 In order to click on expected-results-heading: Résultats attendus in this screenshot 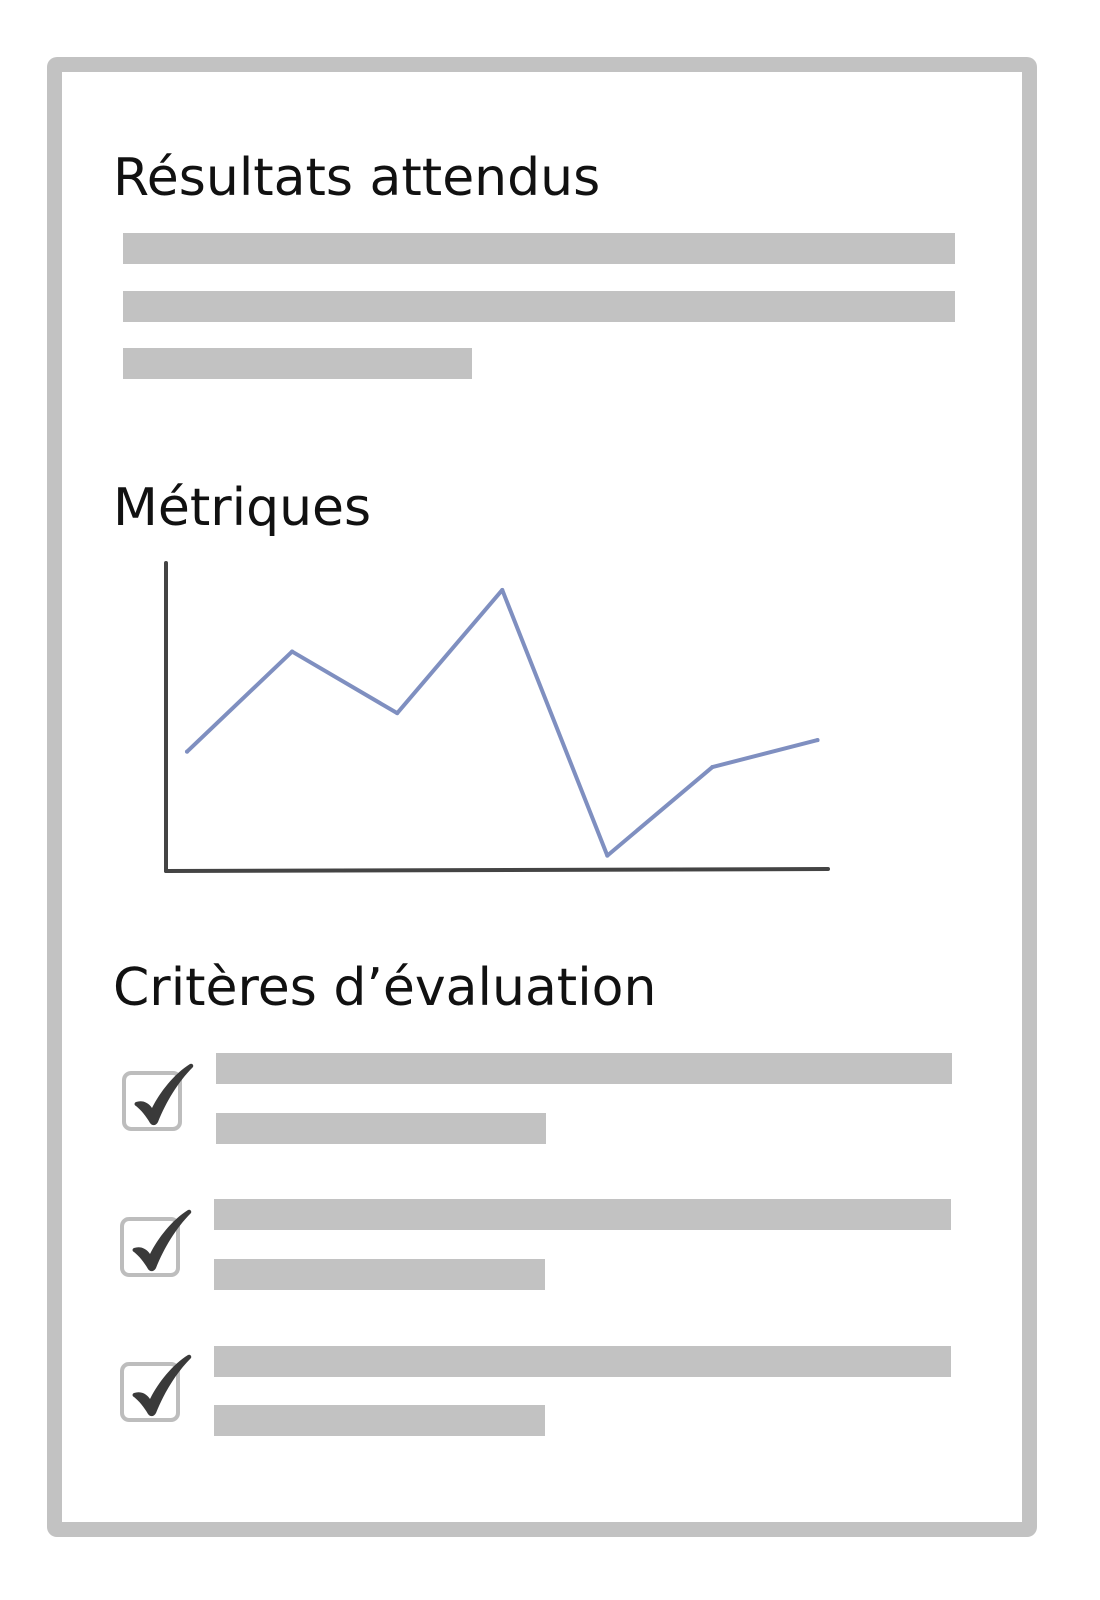, I will do `click(357, 178)`.